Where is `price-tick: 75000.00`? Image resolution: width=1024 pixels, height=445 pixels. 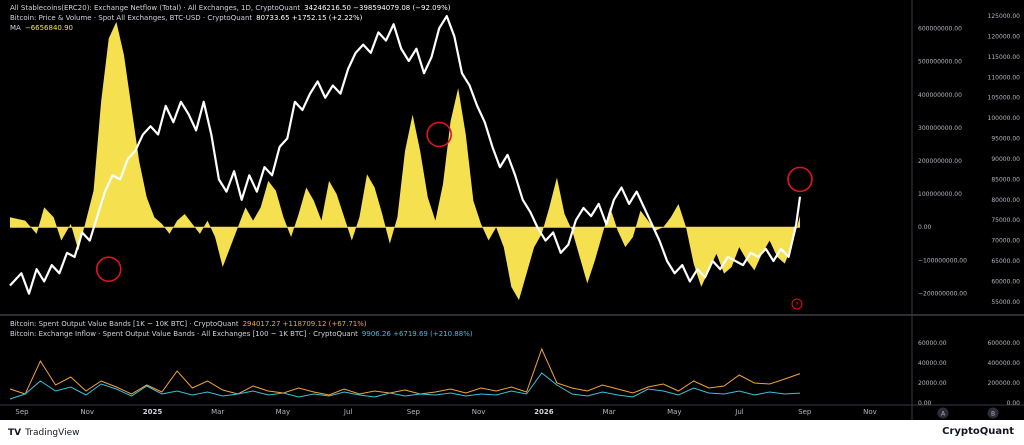 price-tick: 75000.00 is located at coordinates (1005, 220).